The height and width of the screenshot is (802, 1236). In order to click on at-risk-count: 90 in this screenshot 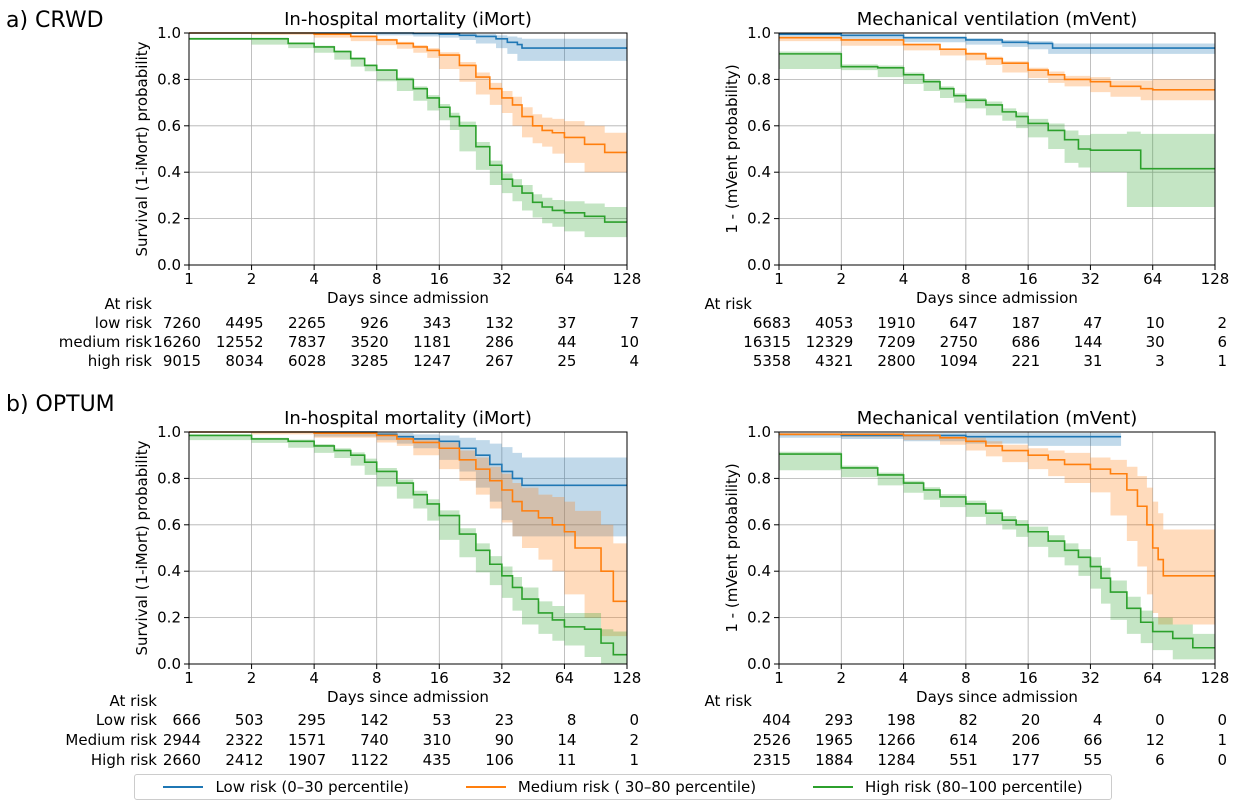, I will do `click(504, 740)`.